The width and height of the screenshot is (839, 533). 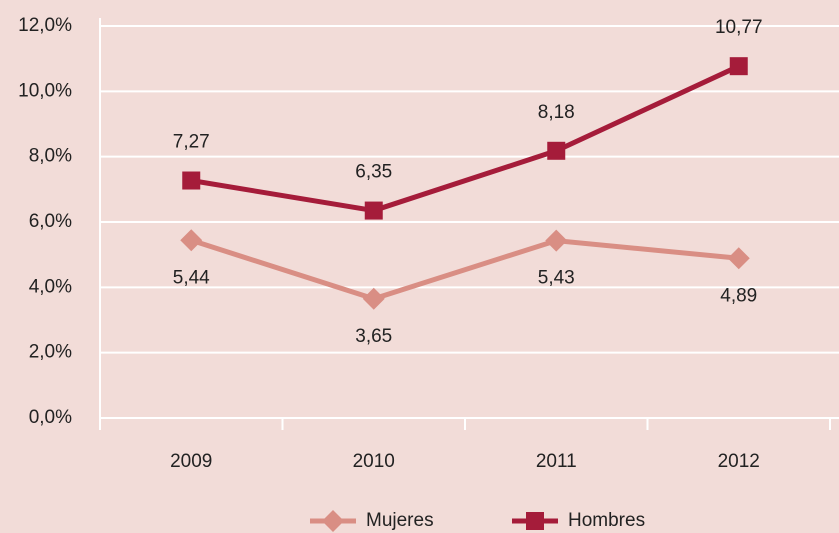 What do you see at coordinates (50, 221) in the screenshot?
I see `y-tick-label: 6,0%` at bounding box center [50, 221].